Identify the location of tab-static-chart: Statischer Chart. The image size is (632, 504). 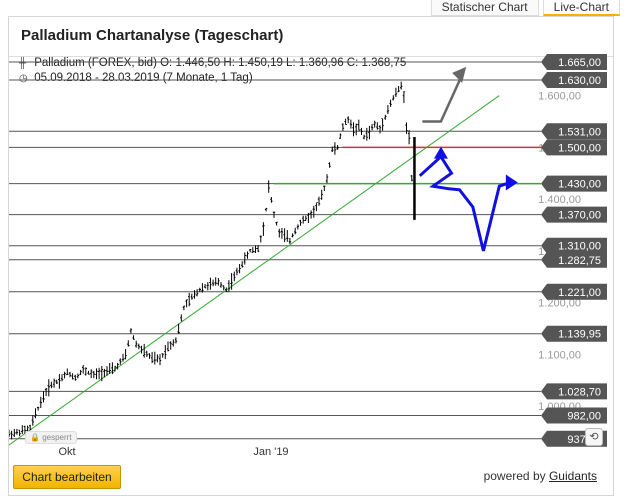
(484, 8).